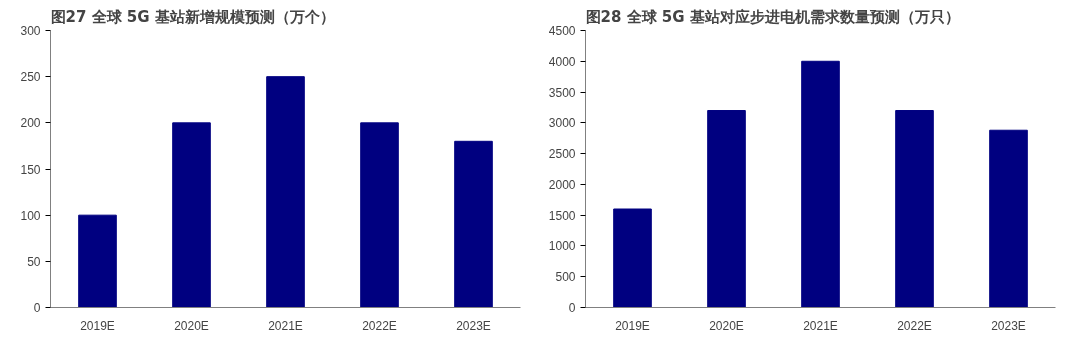  Describe the element at coordinates (562, 215) in the screenshot. I see `y-tick-label: 1500` at that location.